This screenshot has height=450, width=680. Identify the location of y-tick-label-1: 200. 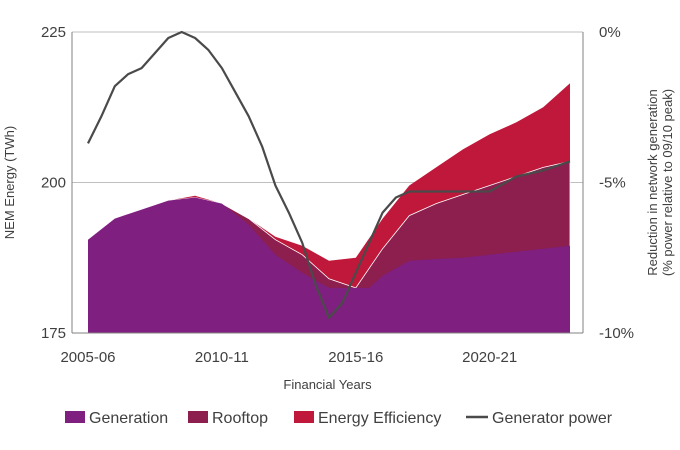
(53, 183).